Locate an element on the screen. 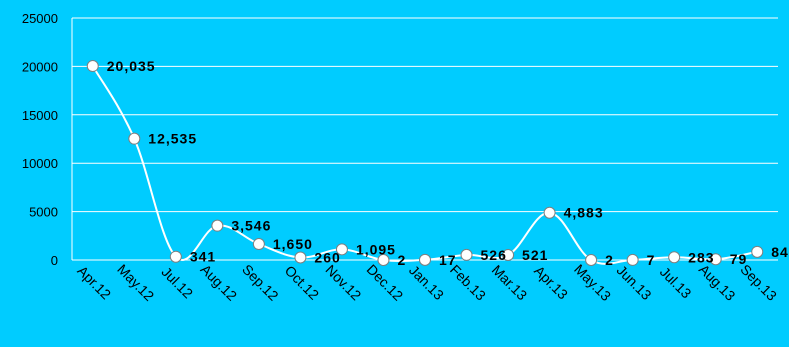 The image size is (789, 347). data-label: 845 is located at coordinates (780, 252).